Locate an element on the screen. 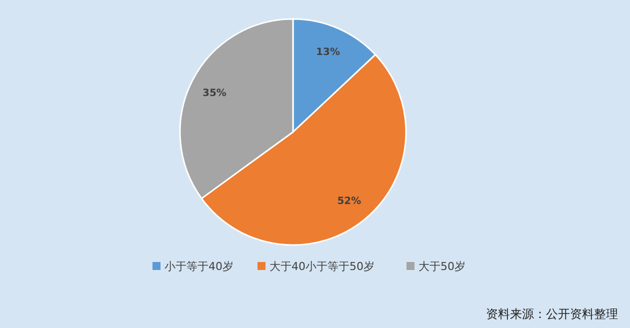 This screenshot has height=328, width=630. legend-label: 小于等于40岁 is located at coordinates (199, 266).